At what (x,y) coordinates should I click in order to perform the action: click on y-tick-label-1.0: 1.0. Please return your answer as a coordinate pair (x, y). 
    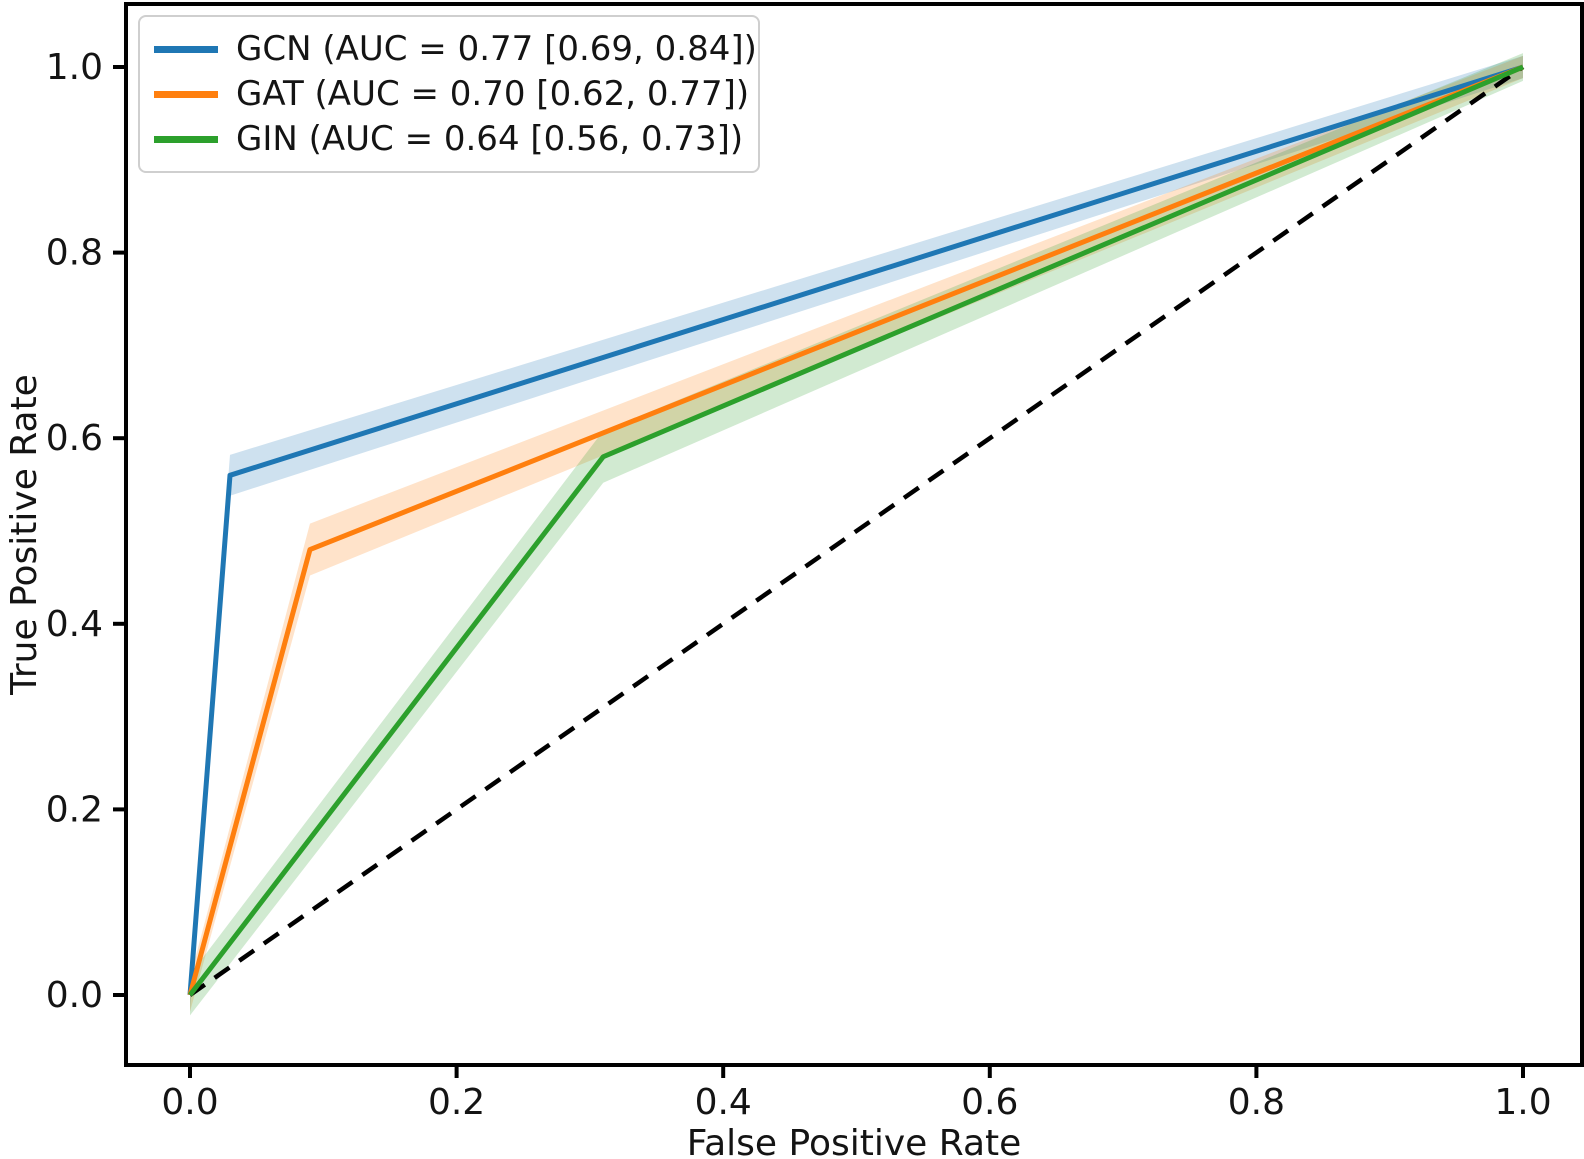
    Looking at the image, I should click on (74, 67).